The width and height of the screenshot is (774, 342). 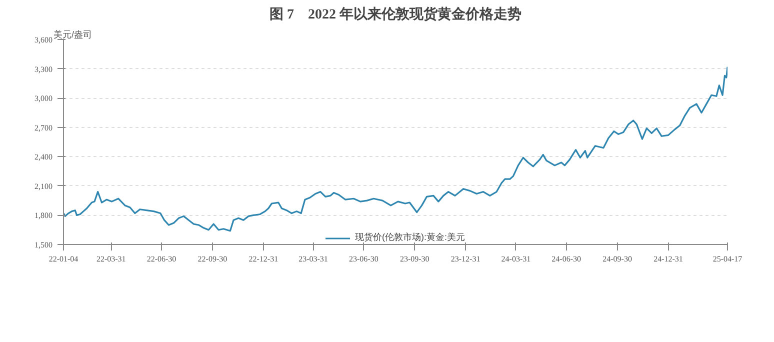 What do you see at coordinates (313, 259) in the screenshot?
I see `x-tick-label: 23-03-31` at bounding box center [313, 259].